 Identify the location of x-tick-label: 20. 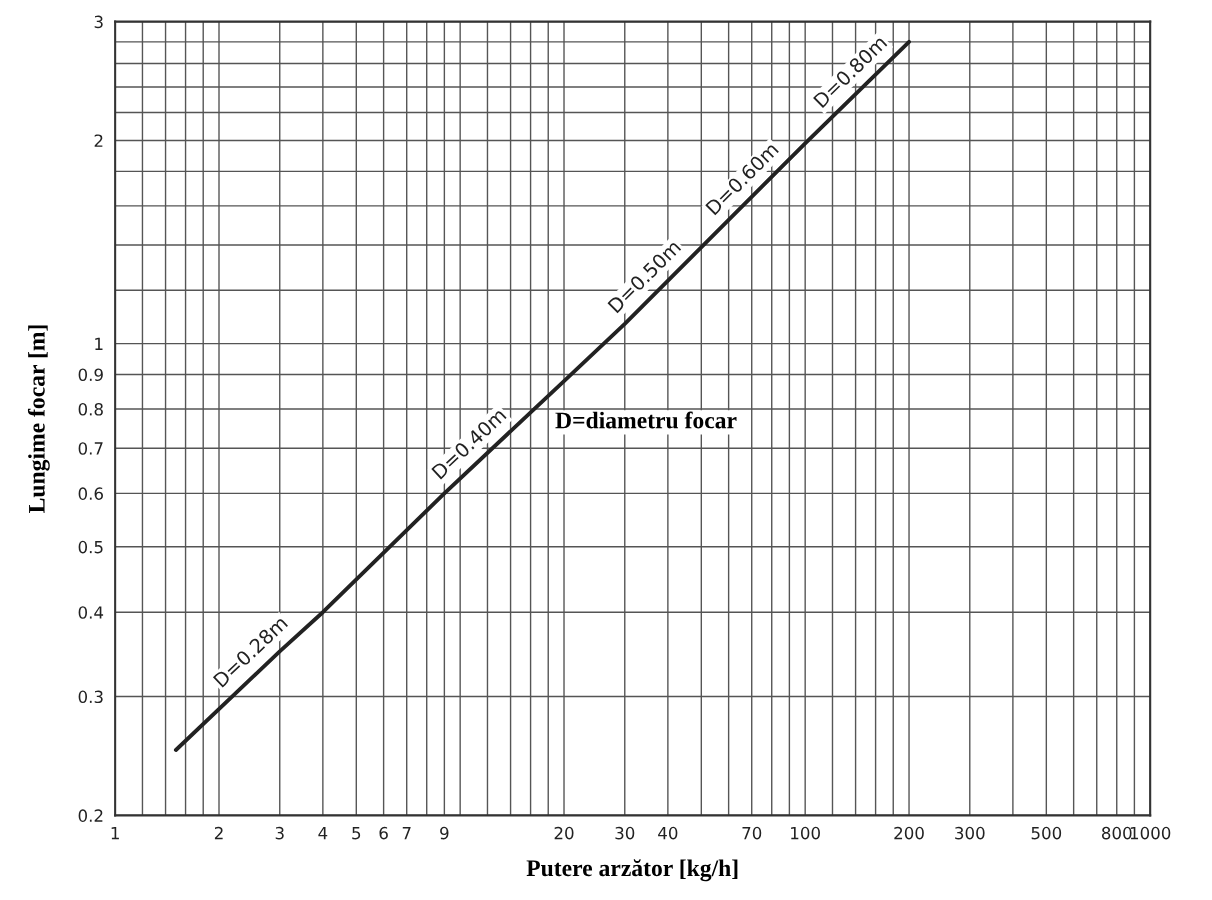
(564, 833).